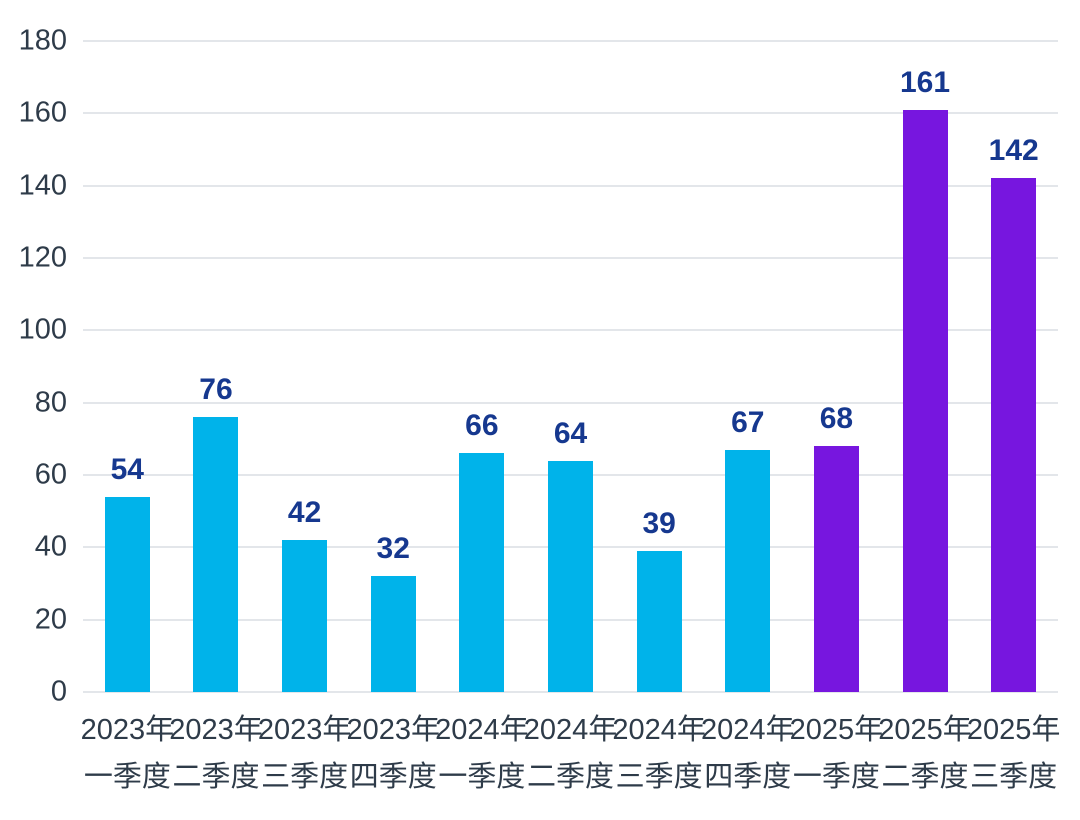 This screenshot has height=820, width=1080. I want to click on bar-value-label: 76, so click(216, 390).